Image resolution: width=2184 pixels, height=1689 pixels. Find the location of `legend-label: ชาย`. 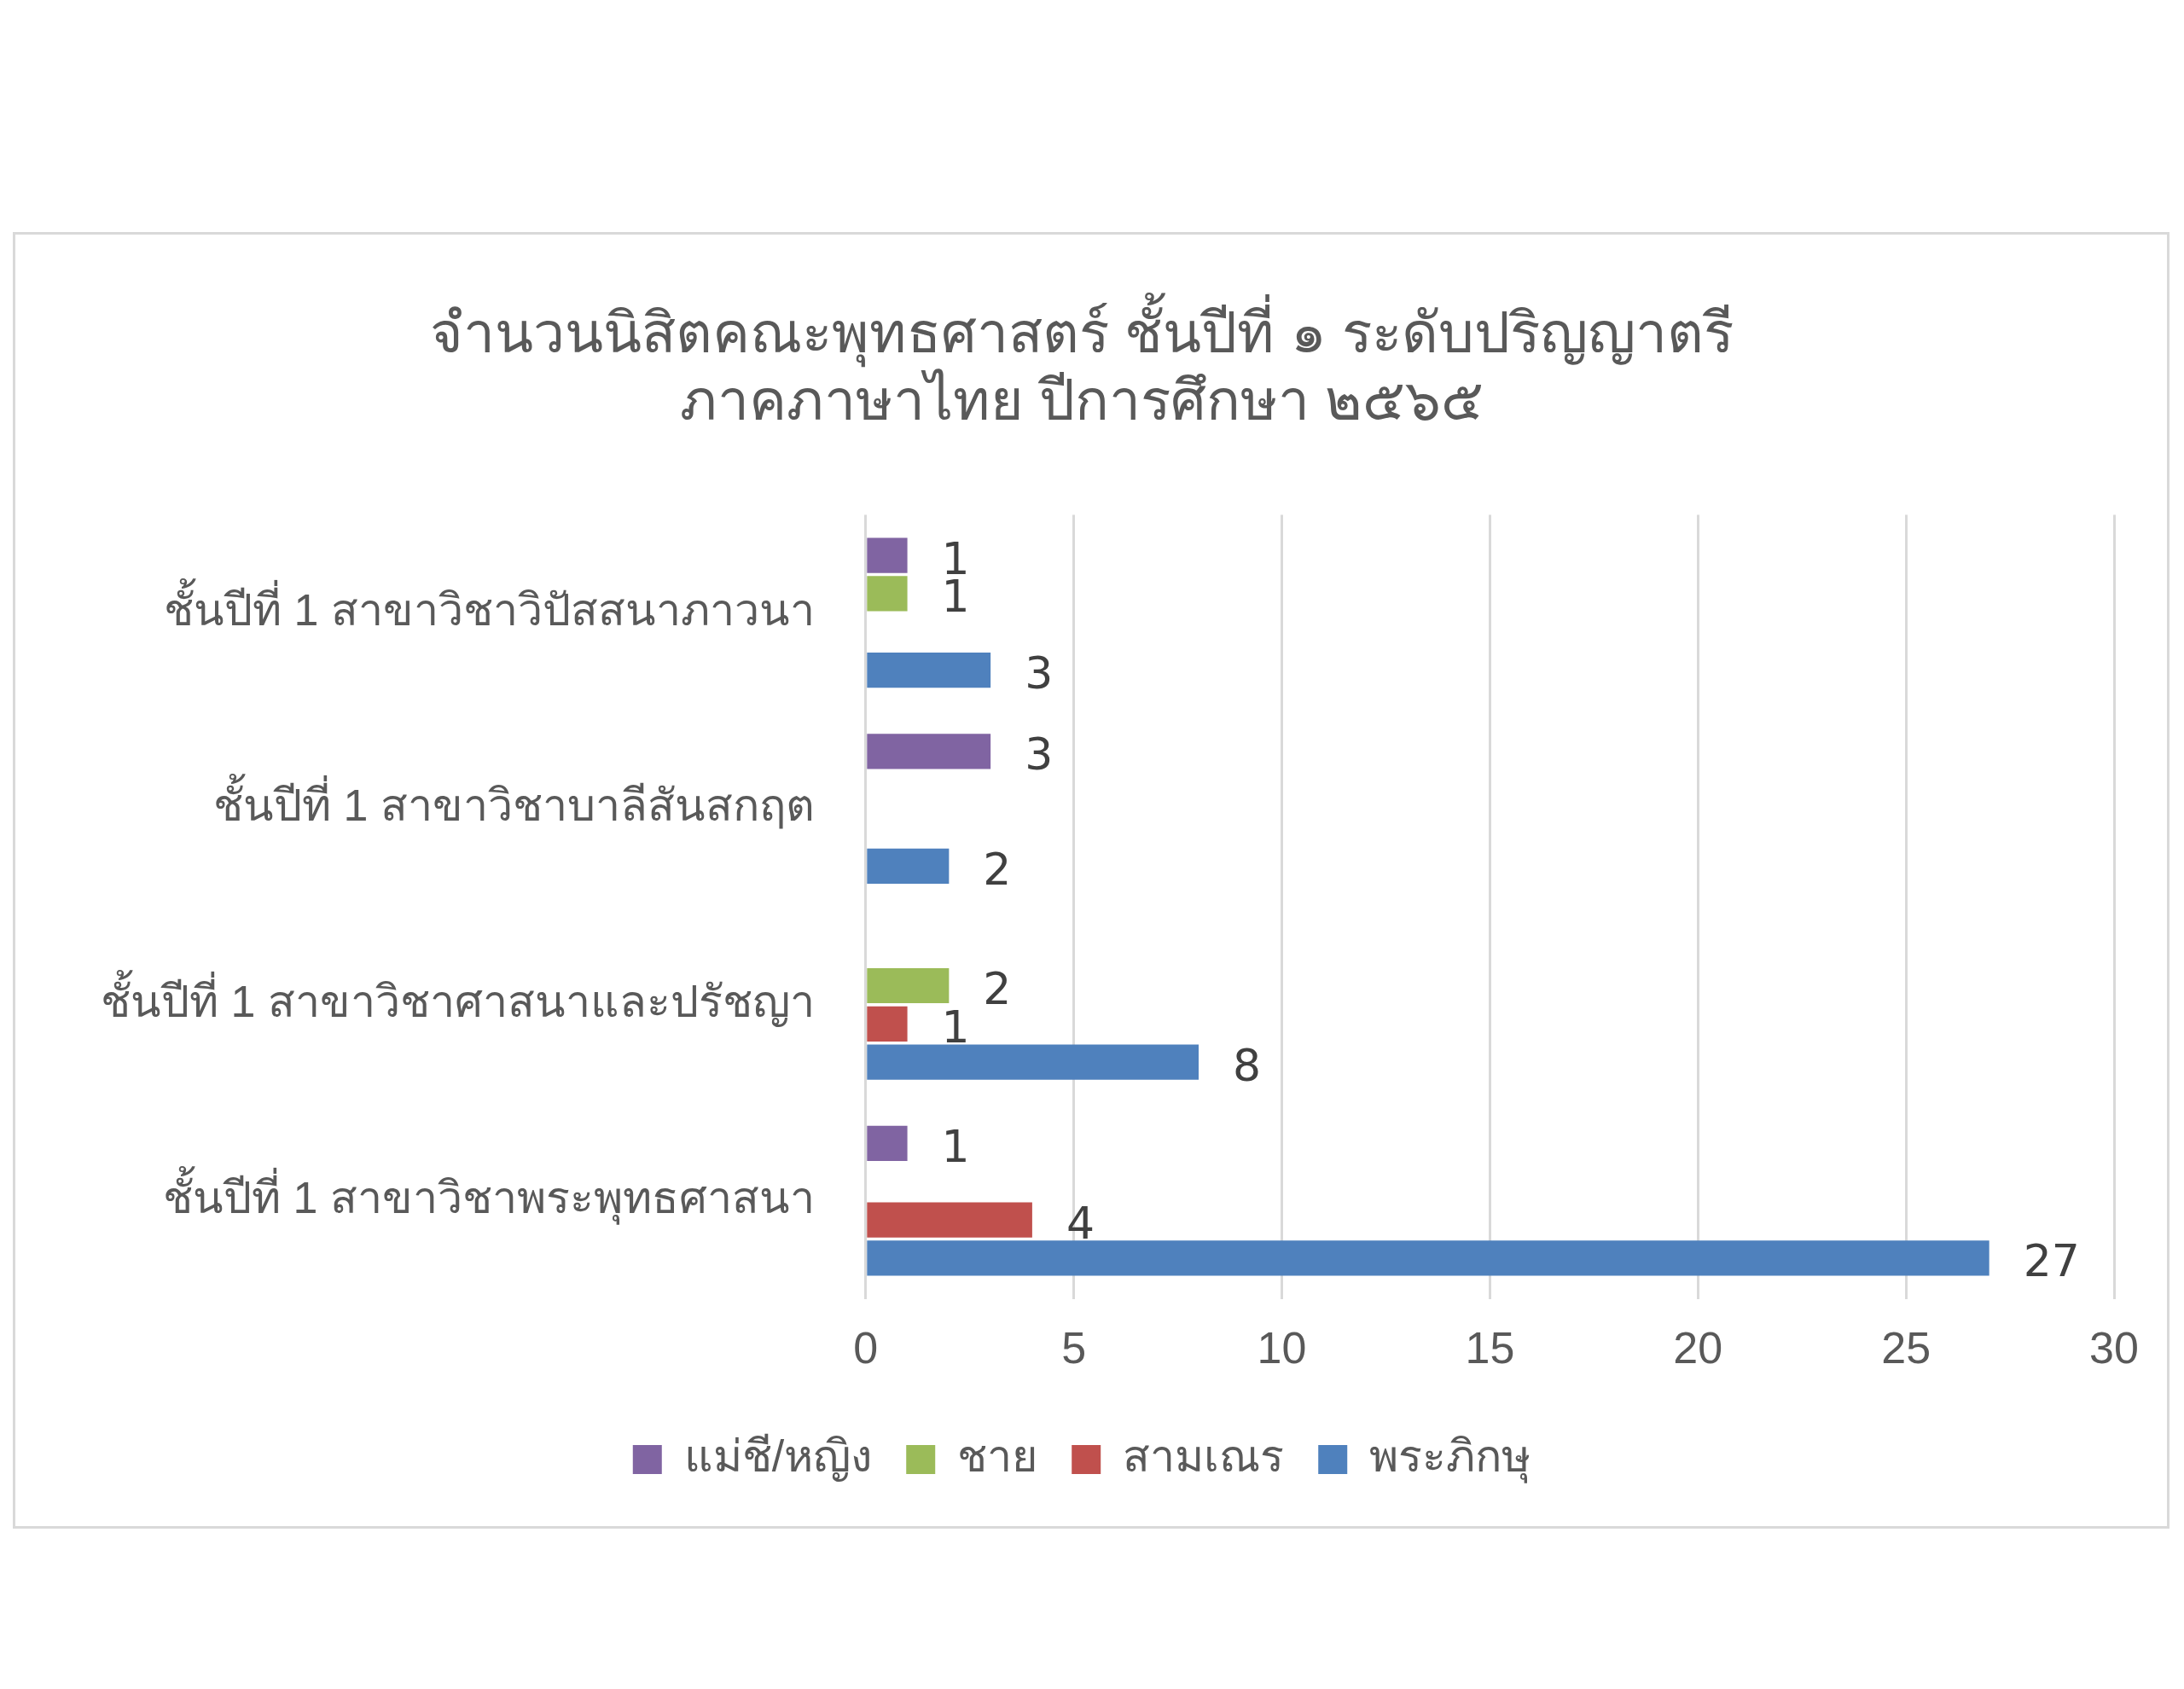

legend-label: ชาย is located at coordinates (998, 1457).